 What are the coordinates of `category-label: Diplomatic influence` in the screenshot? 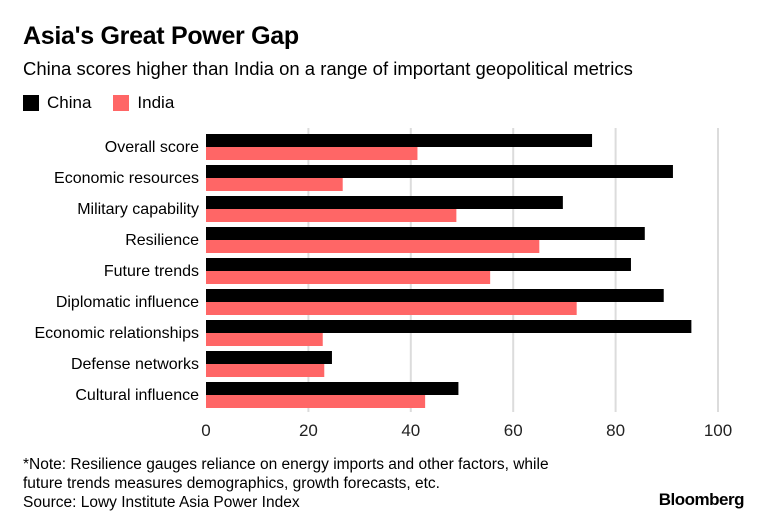 It's located at (127, 302).